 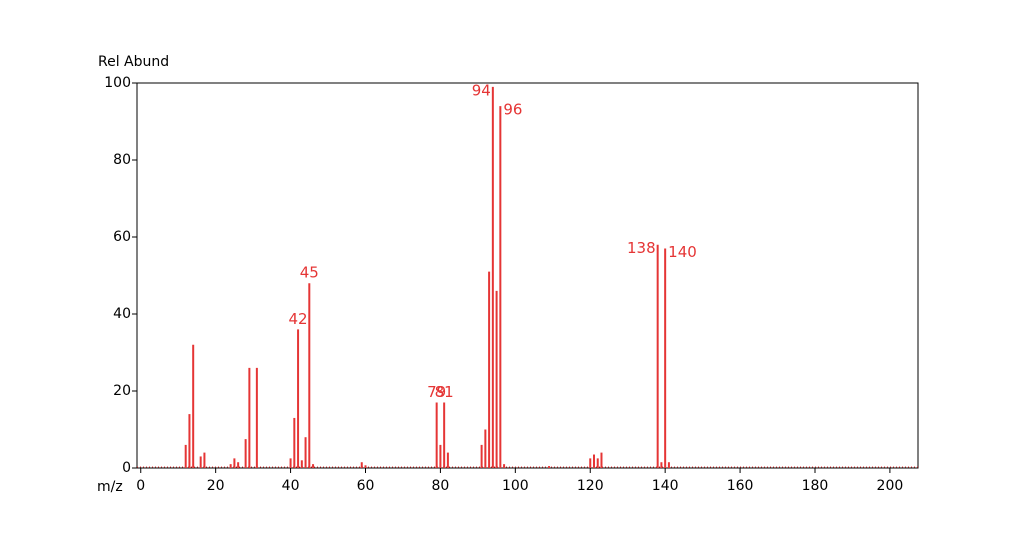 I want to click on peak-label: 79, so click(x=436, y=392).